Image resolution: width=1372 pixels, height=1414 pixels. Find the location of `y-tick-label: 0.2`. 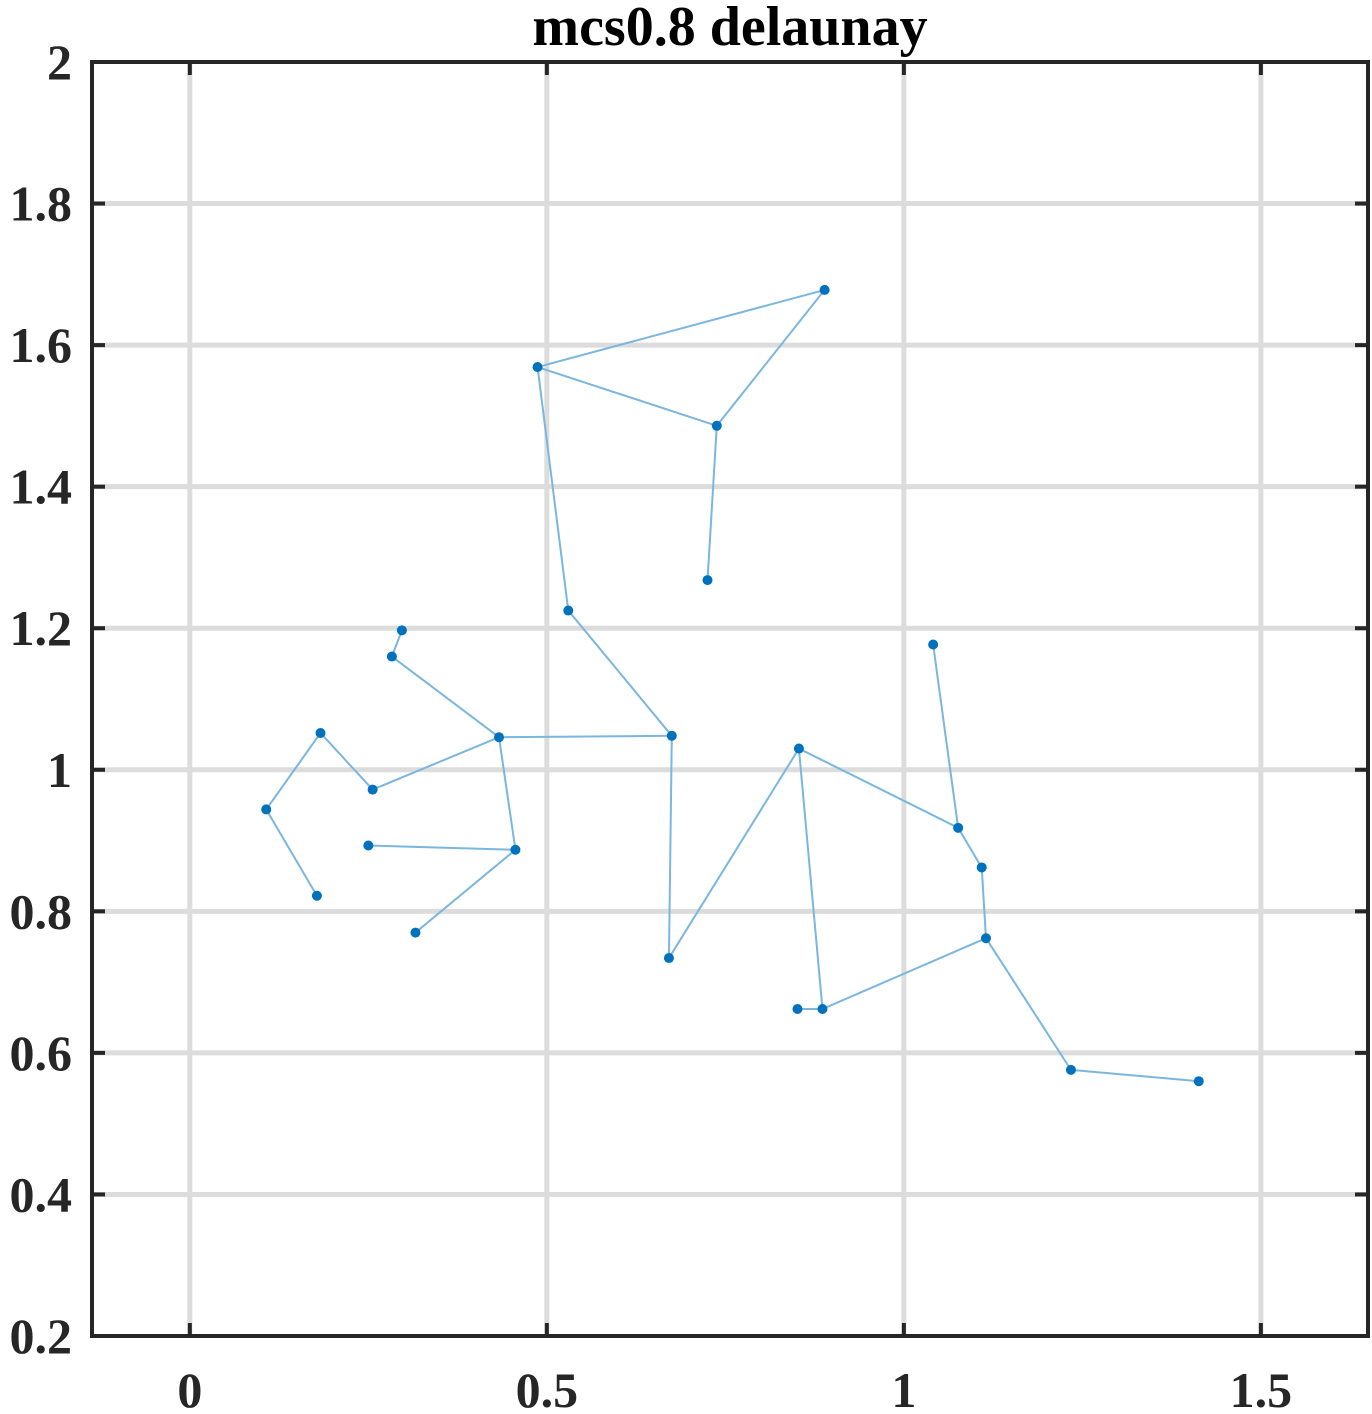

y-tick-label: 0.2 is located at coordinates (41, 1336).